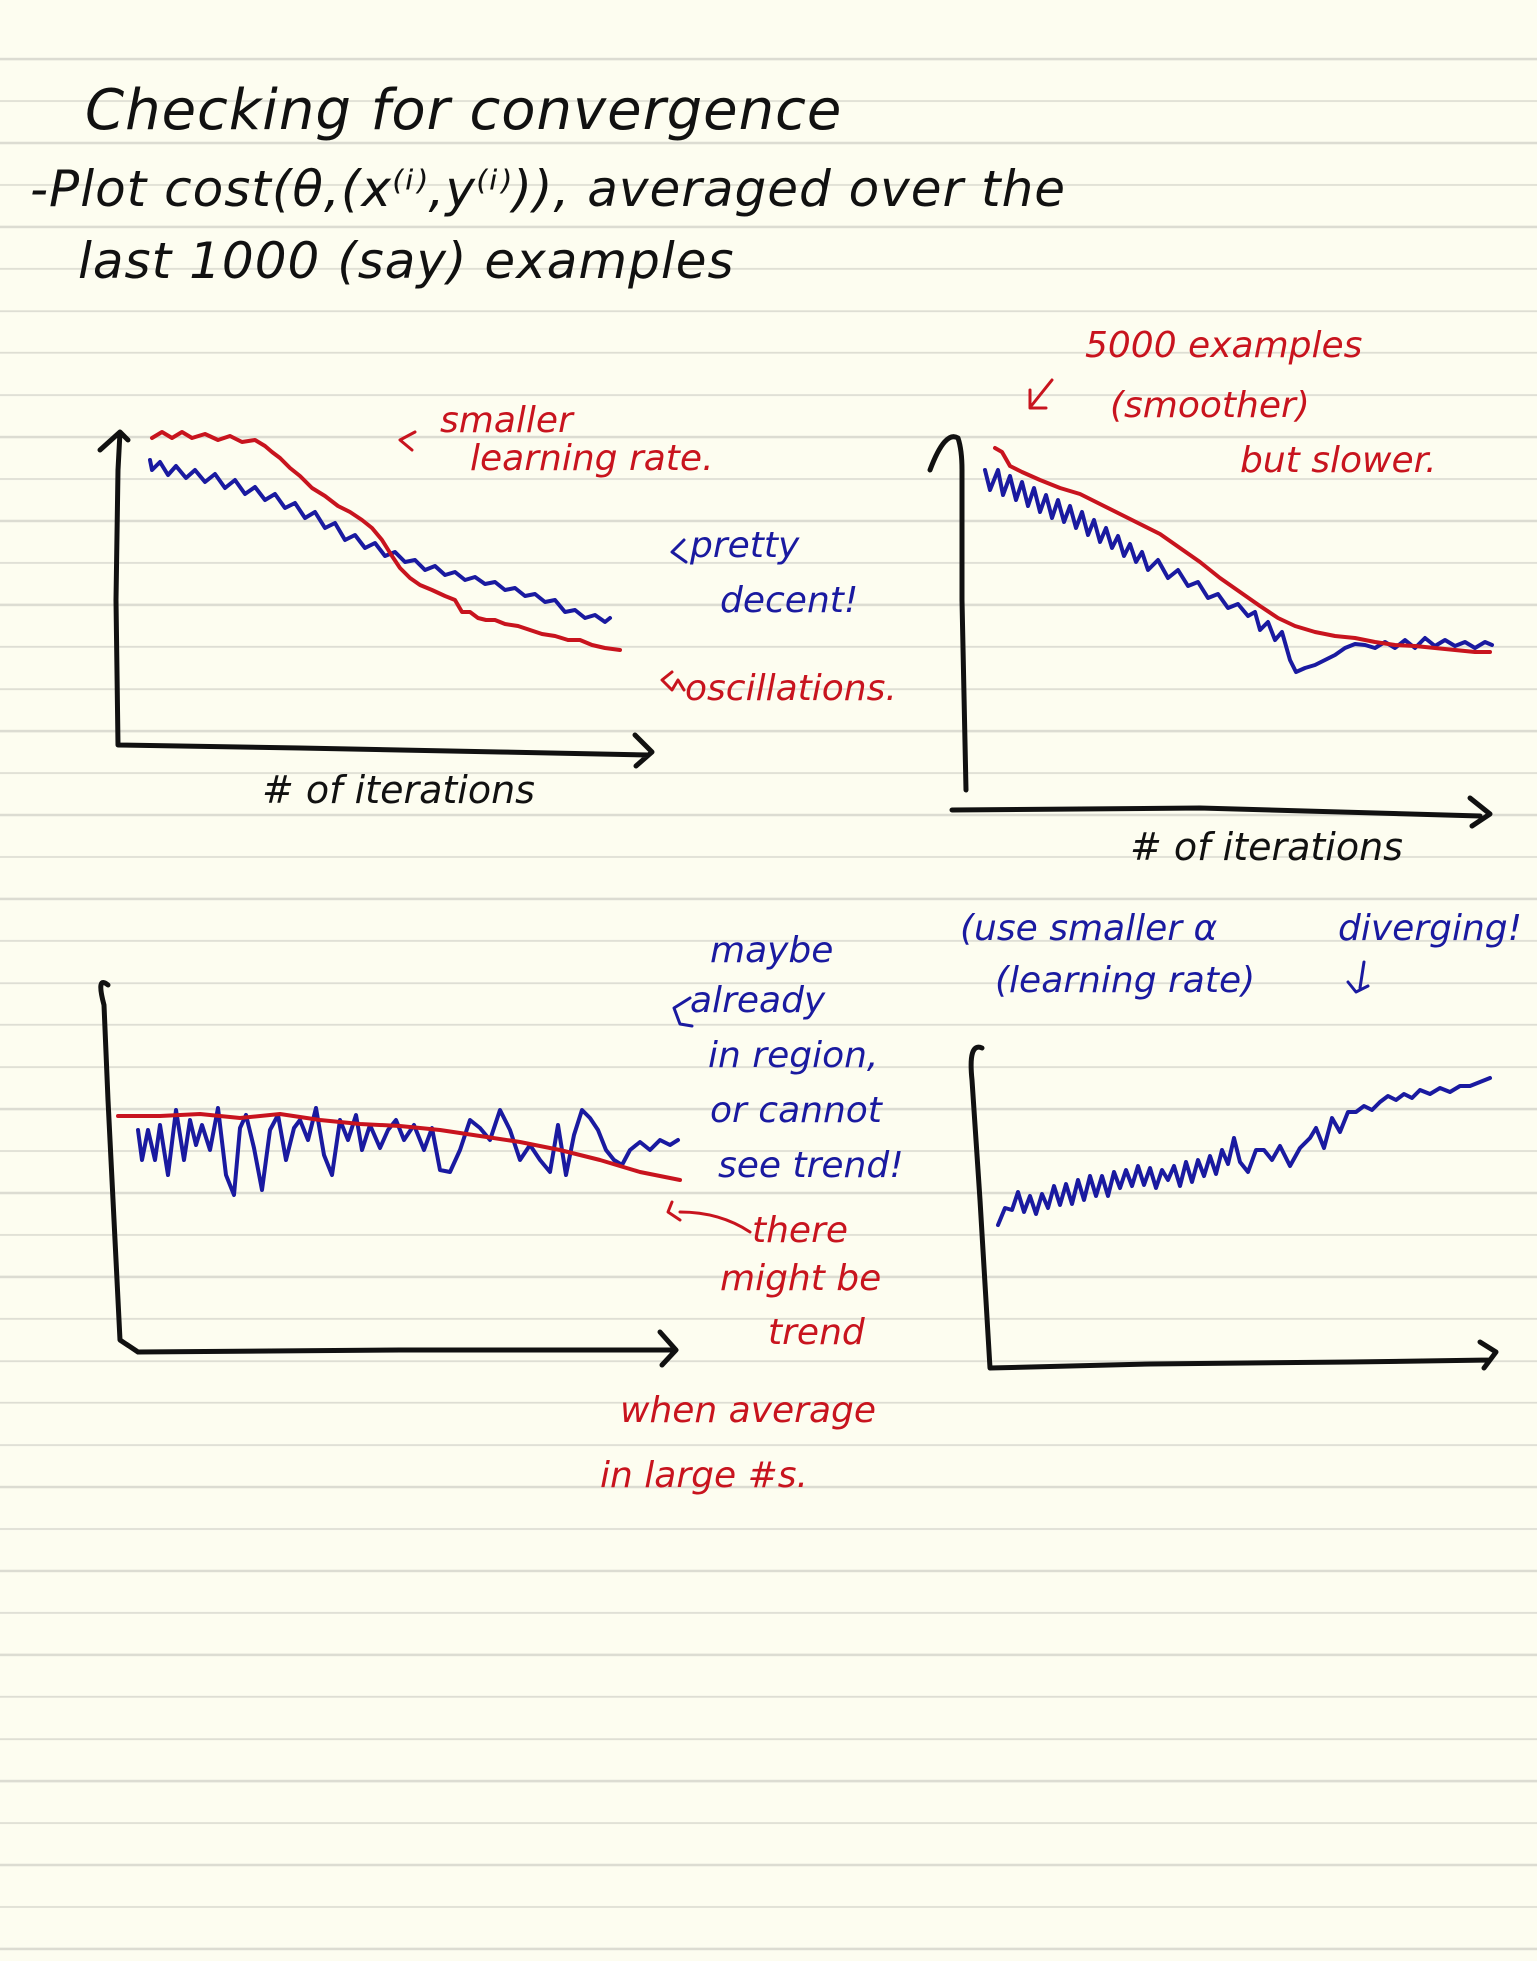 The width and height of the screenshot is (1537, 1961). What do you see at coordinates (1358, 977) in the screenshot?
I see `plot4-blue-arrow` at bounding box center [1358, 977].